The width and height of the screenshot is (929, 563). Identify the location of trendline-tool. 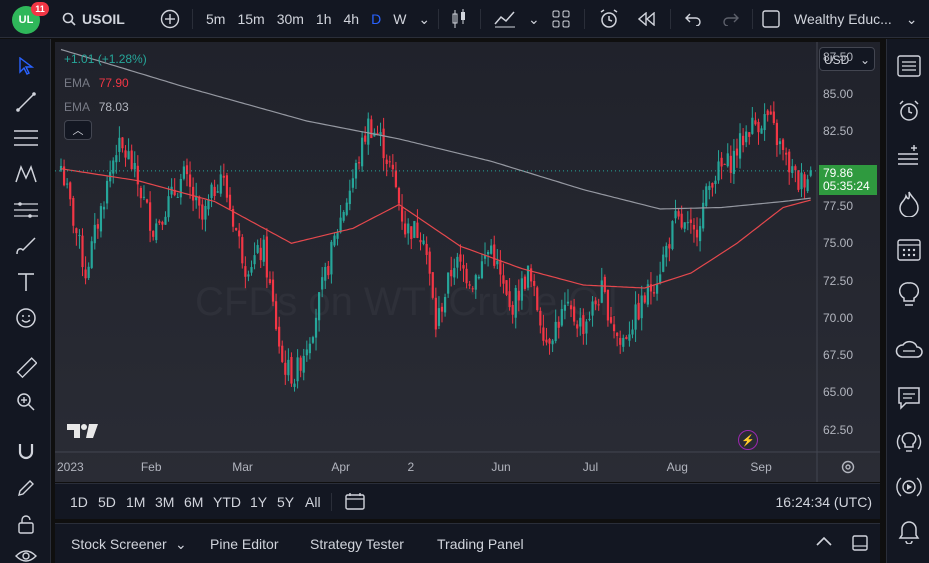
(26, 102).